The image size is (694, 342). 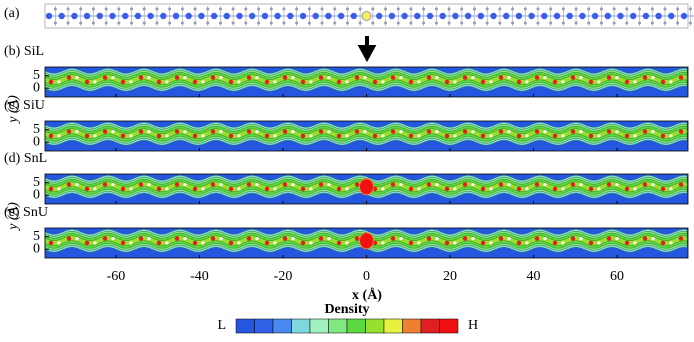 I want to click on x-tick-label: -60, so click(x=116, y=276).